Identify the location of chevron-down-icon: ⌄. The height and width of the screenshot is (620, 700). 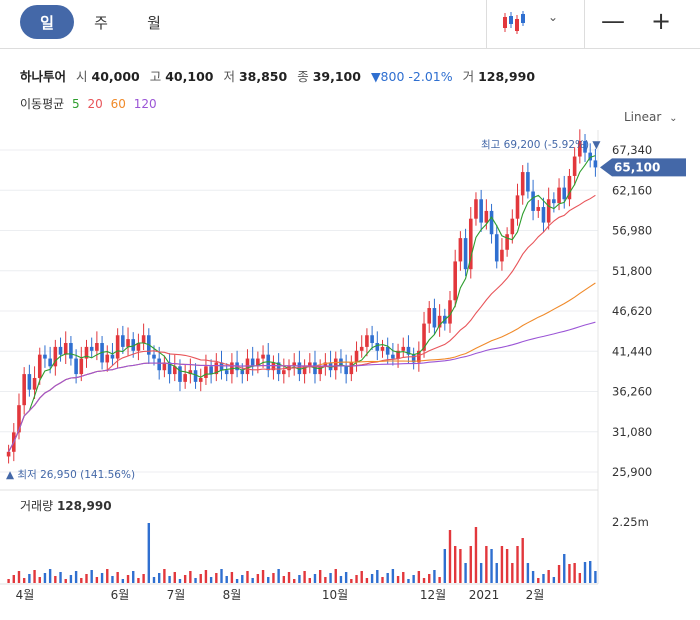
(553, 17).